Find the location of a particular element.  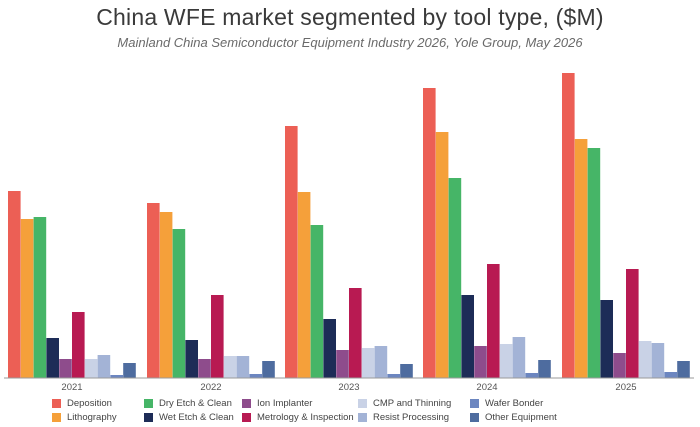

x-tick-label-2023: 2023 is located at coordinates (348, 387).